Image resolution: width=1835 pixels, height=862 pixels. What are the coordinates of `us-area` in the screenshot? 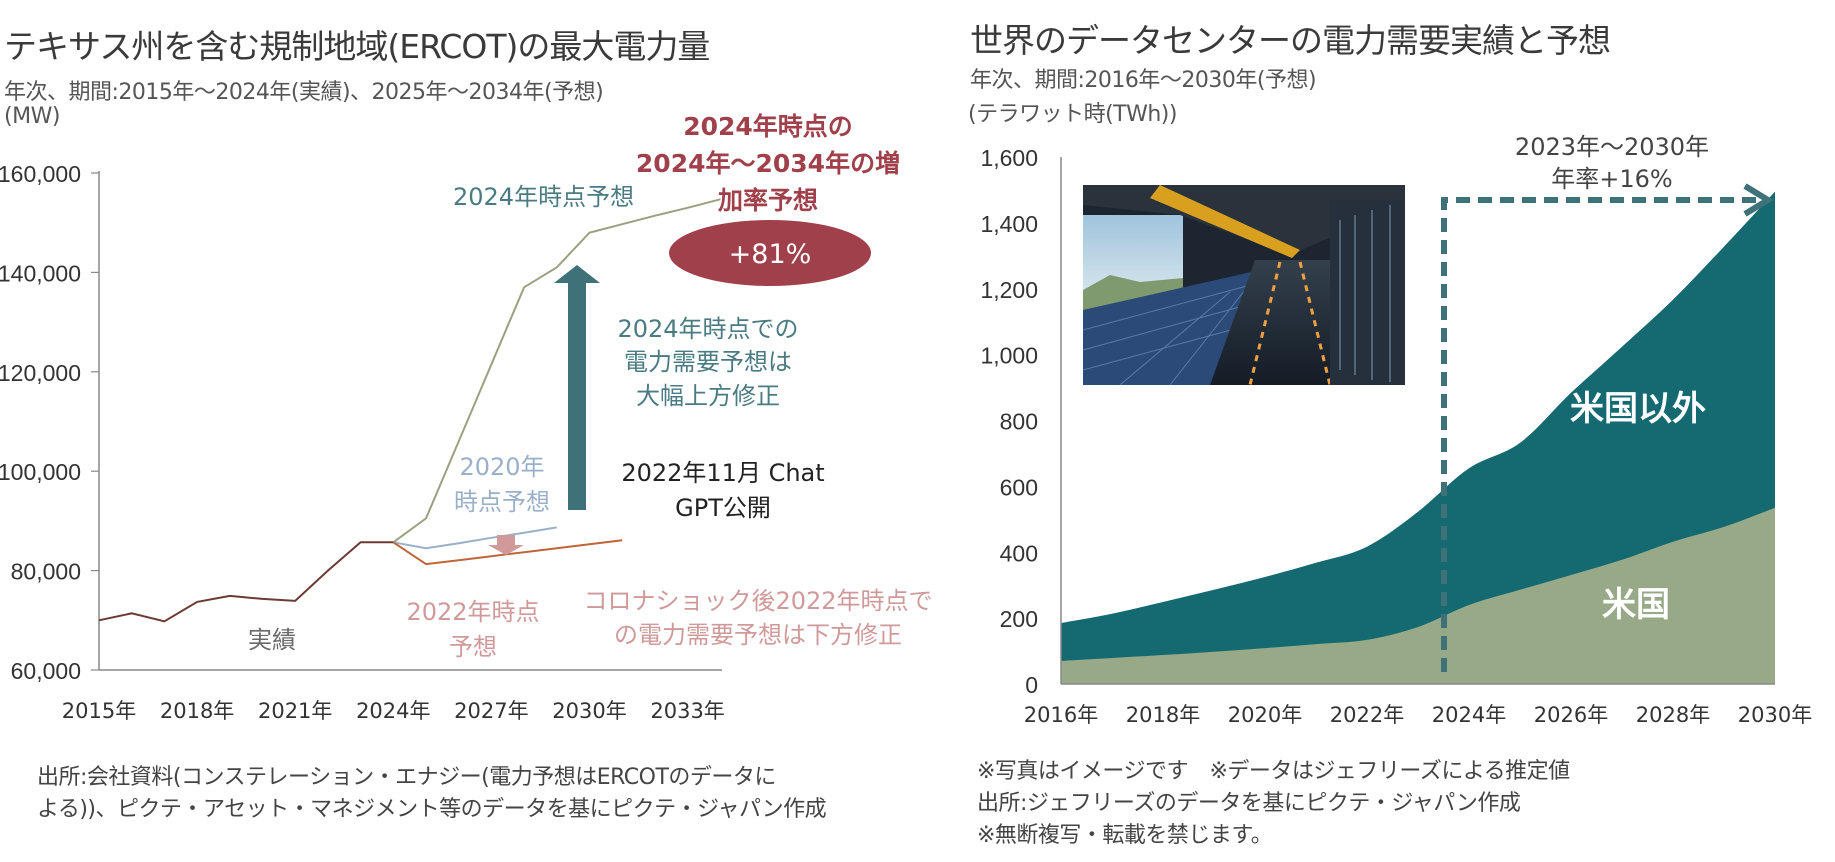 It's located at (1418, 595).